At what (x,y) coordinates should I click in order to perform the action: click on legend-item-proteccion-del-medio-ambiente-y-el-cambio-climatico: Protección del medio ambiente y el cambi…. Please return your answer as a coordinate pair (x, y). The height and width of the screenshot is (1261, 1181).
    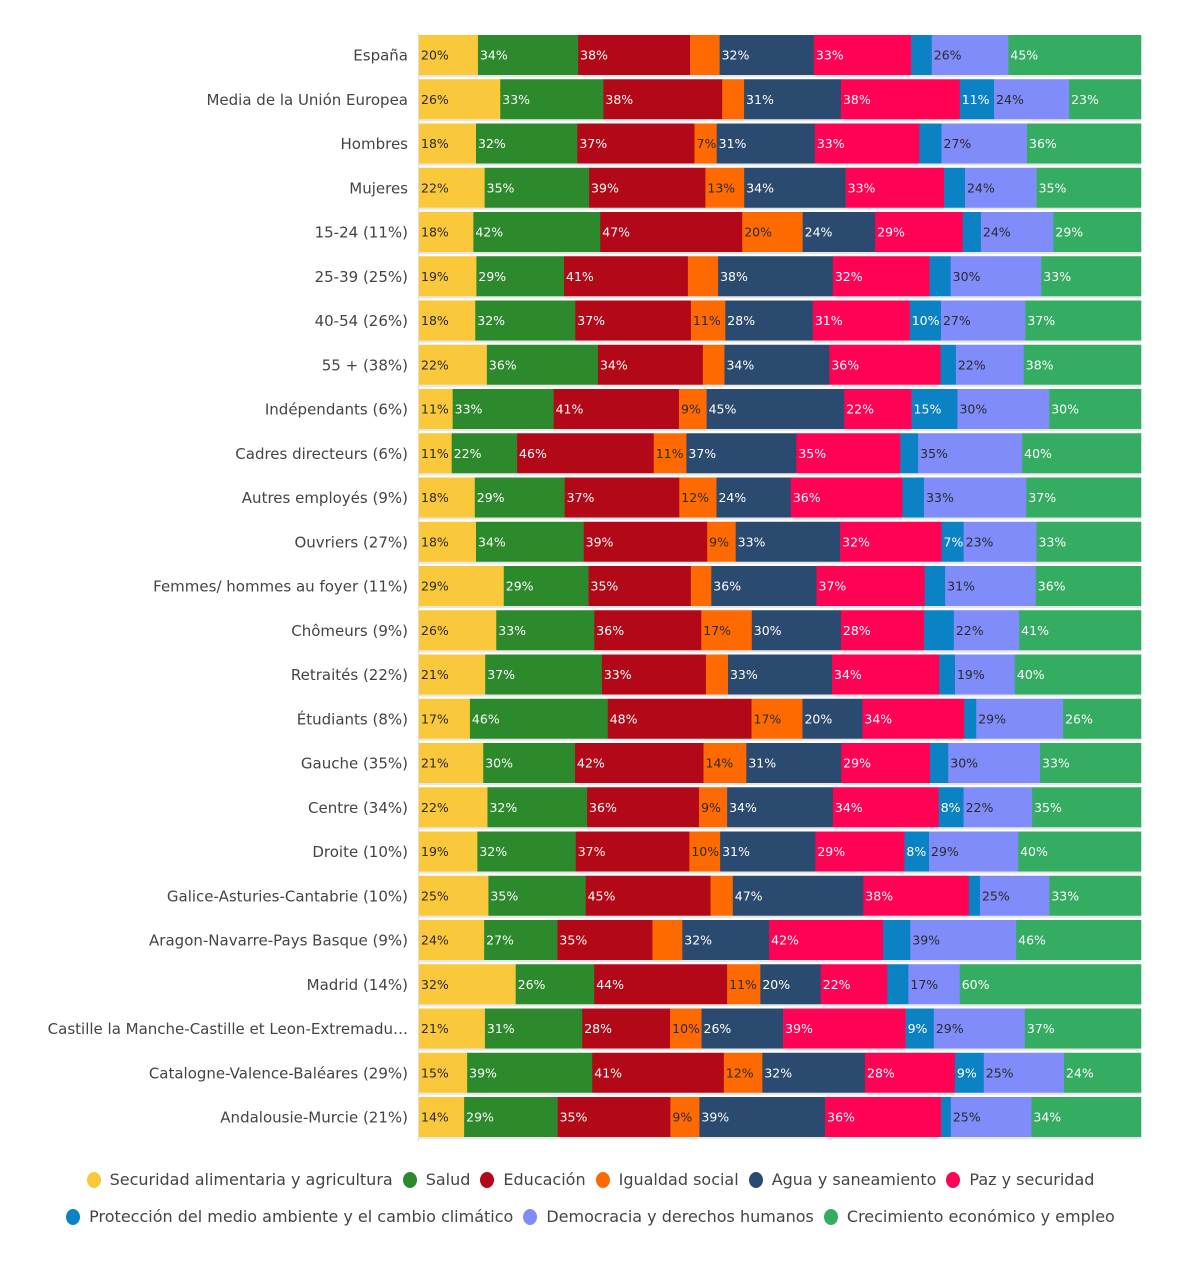
    Looking at the image, I should click on (289, 1216).